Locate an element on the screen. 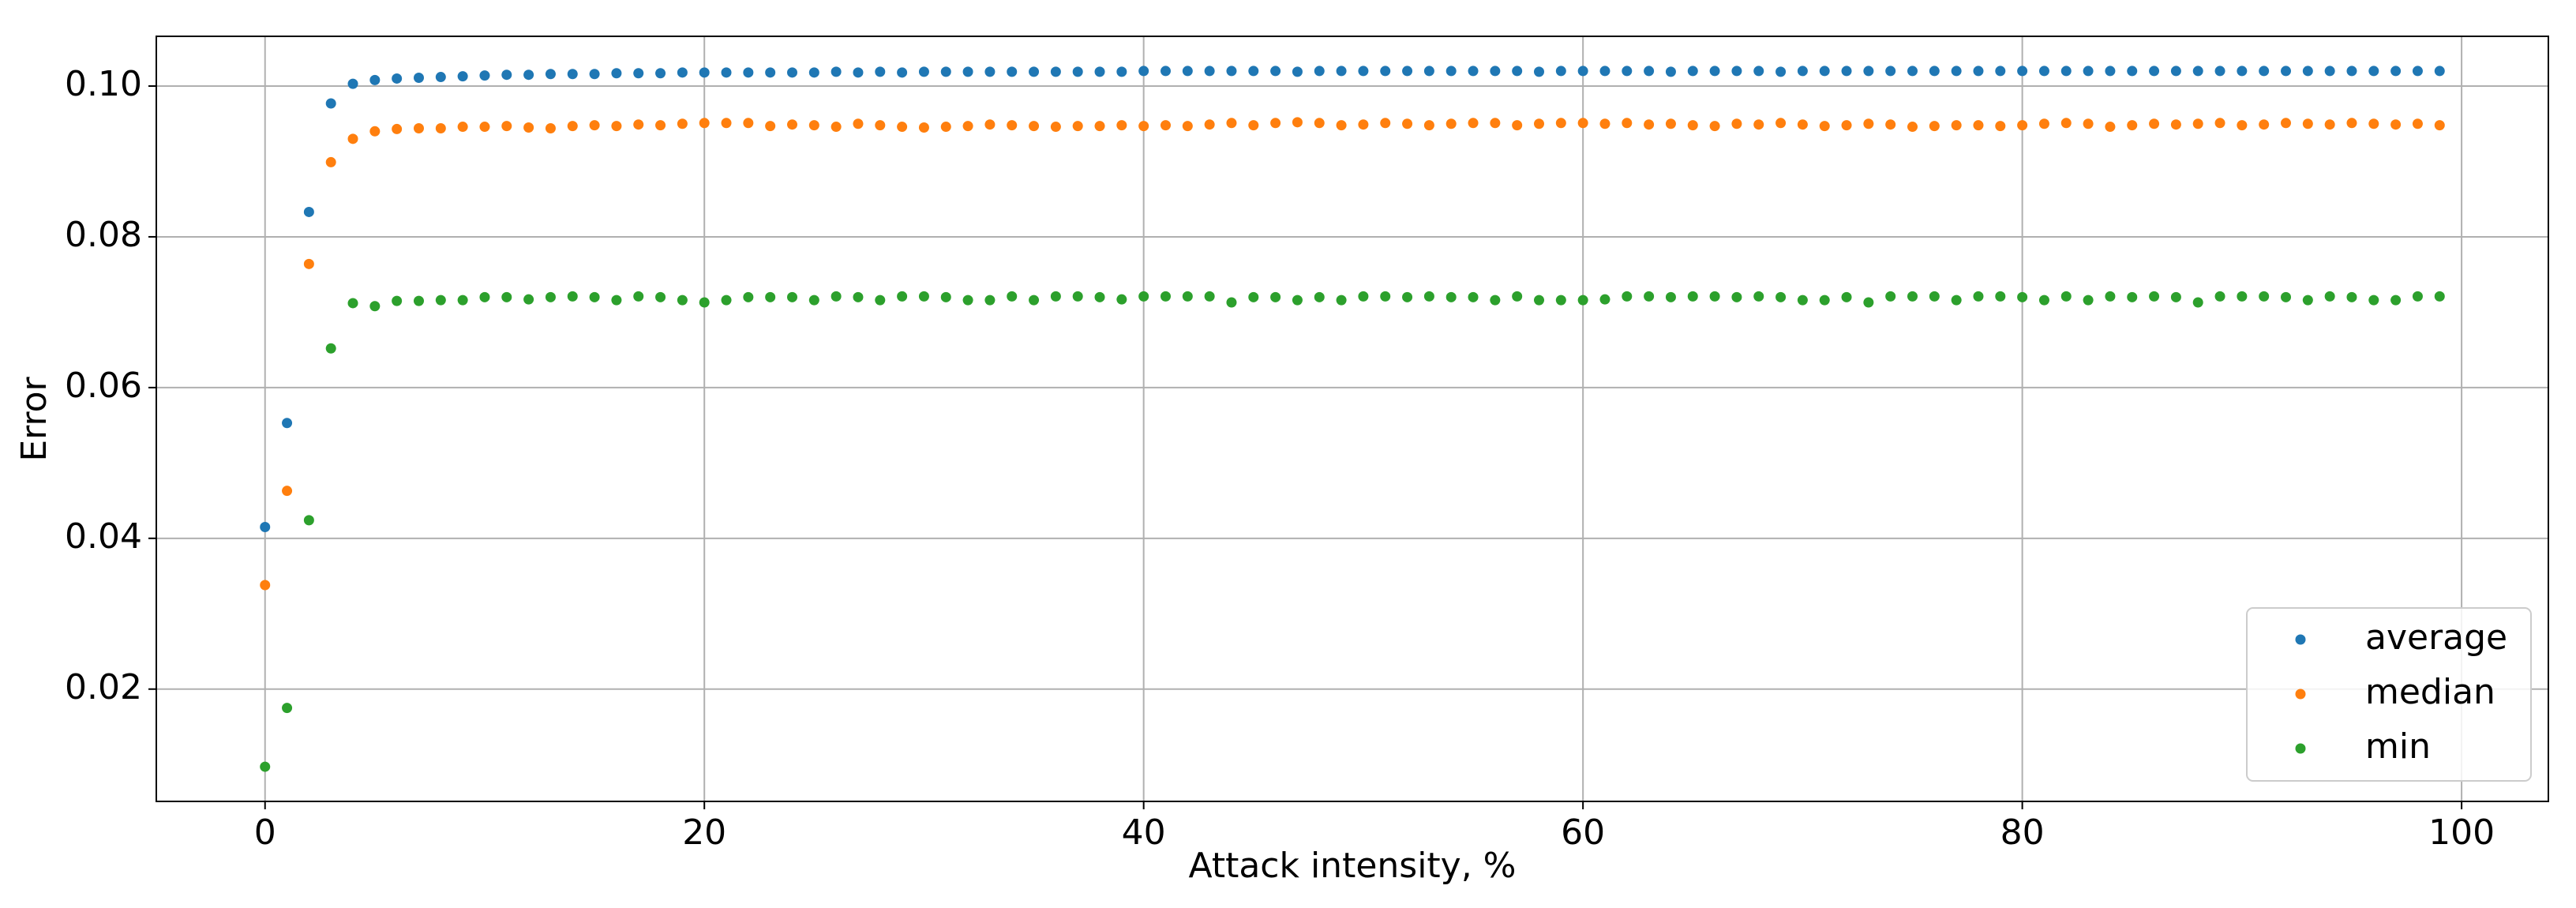  x-tick-label: 0 is located at coordinates (265, 832).